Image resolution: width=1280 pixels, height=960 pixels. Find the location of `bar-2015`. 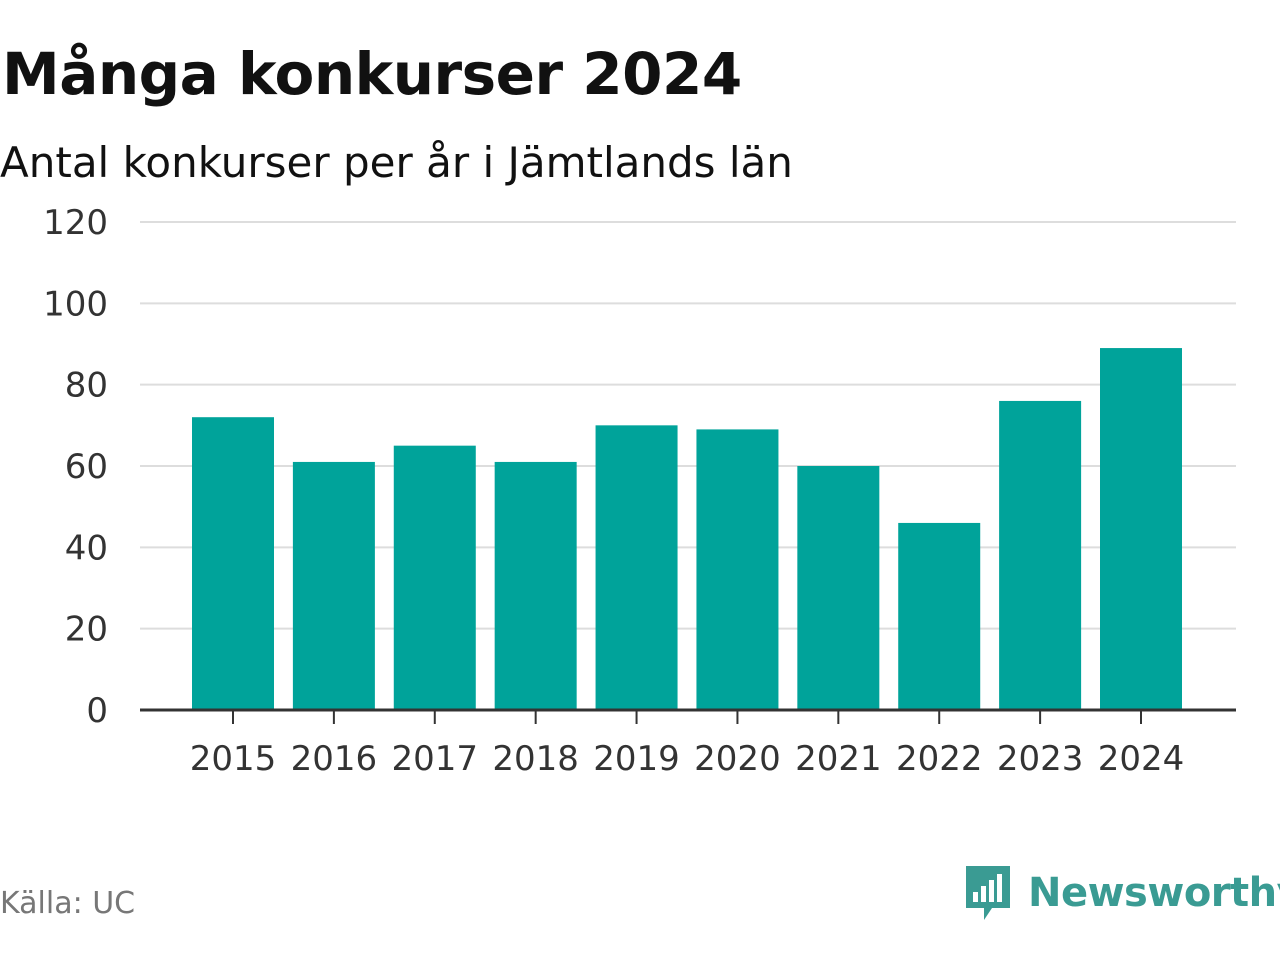

bar-2015 is located at coordinates (233, 563).